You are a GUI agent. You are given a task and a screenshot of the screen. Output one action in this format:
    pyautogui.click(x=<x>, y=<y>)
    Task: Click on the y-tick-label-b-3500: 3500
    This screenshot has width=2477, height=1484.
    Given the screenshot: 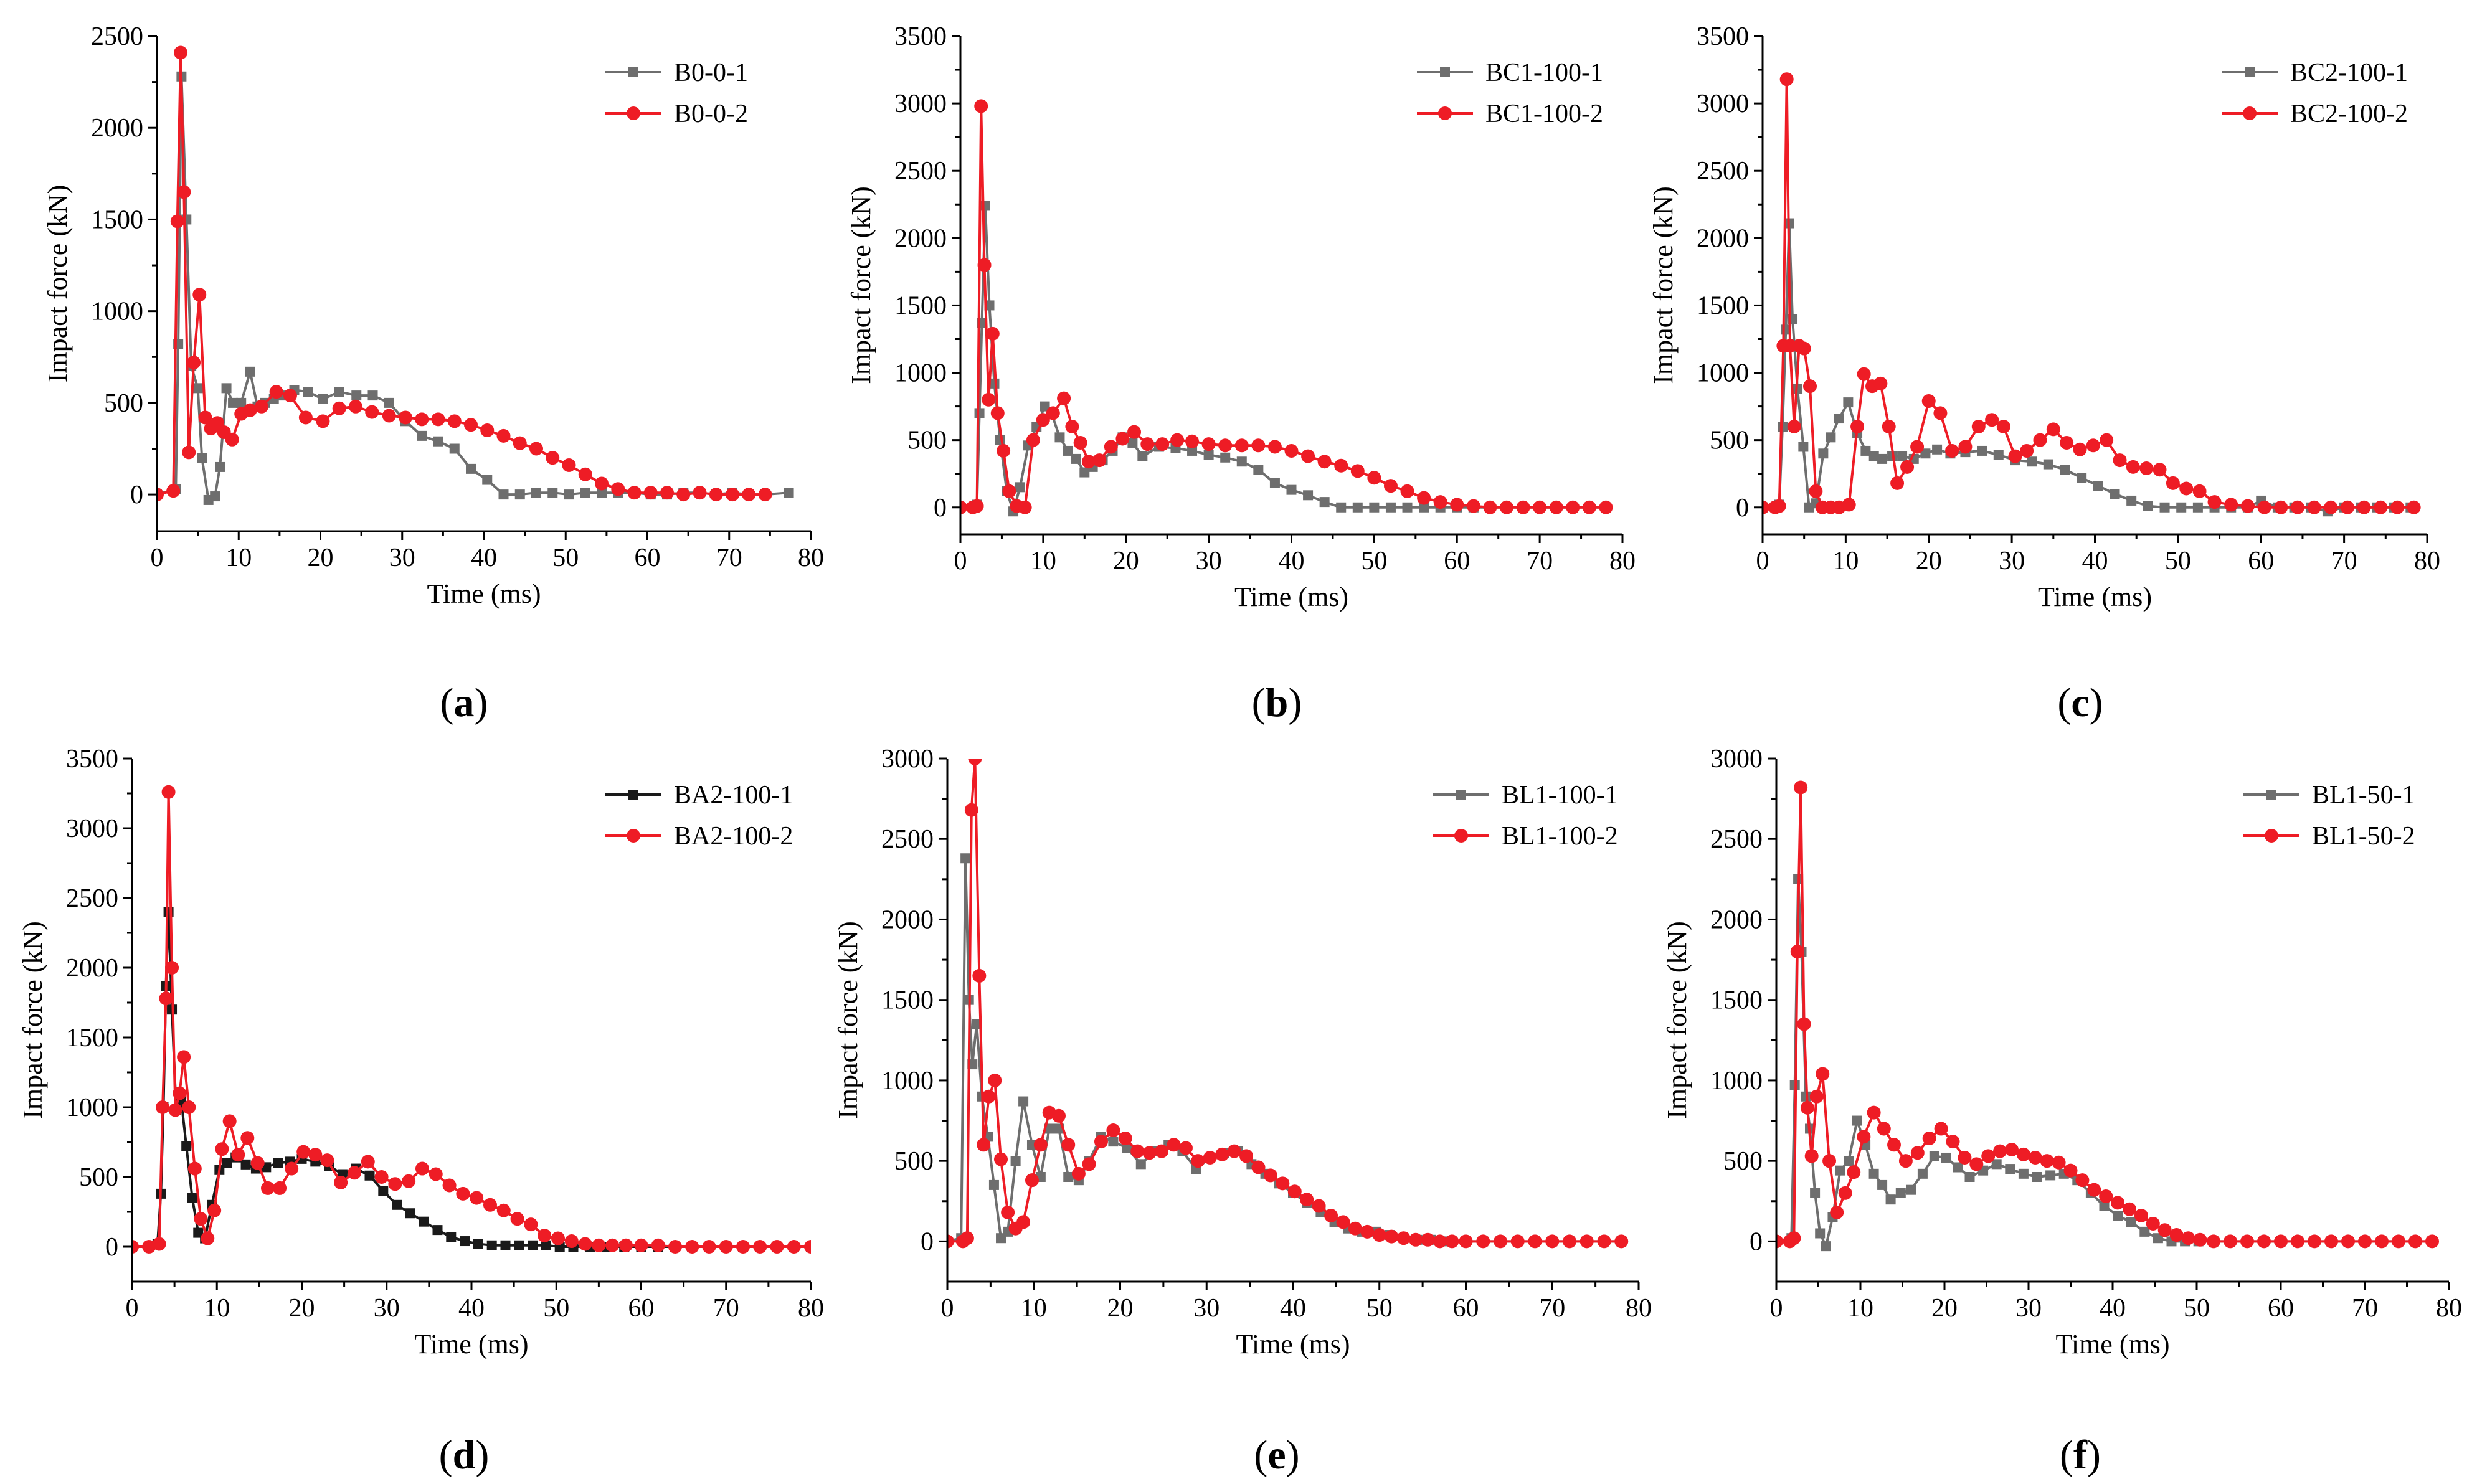 What is the action you would take?
    pyautogui.click(x=920, y=36)
    